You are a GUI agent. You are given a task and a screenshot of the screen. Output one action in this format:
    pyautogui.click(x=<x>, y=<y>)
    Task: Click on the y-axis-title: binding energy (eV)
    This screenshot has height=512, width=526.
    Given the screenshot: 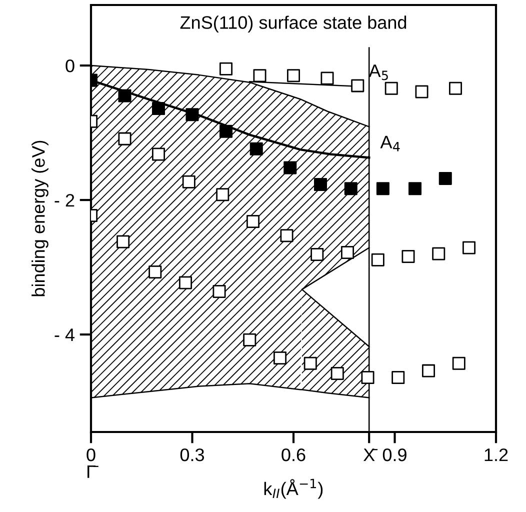 What is the action you would take?
    pyautogui.click(x=40, y=218)
    